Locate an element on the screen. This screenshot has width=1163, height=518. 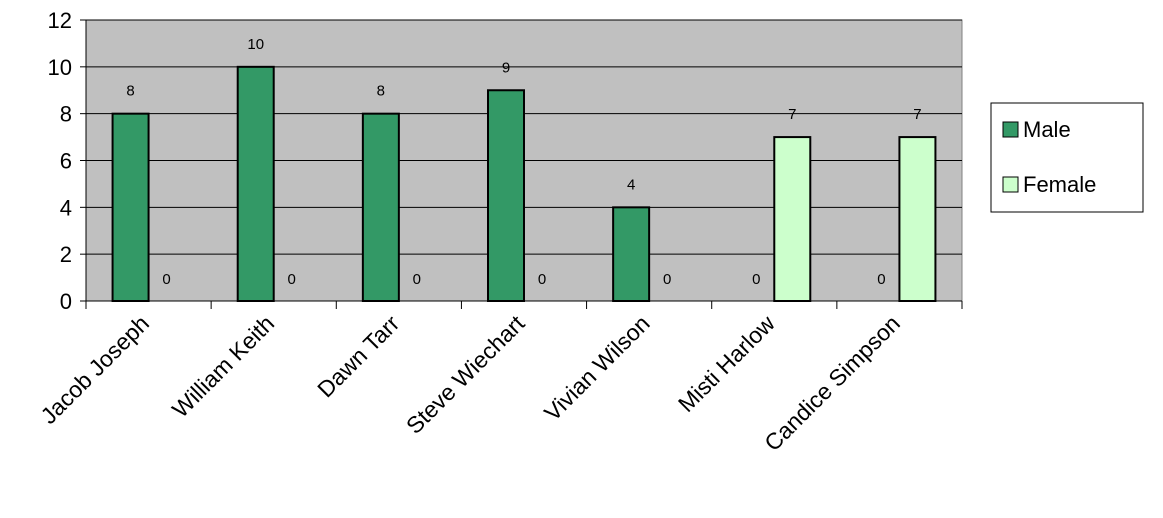
y-tick-label: 0 is located at coordinates (66, 301).